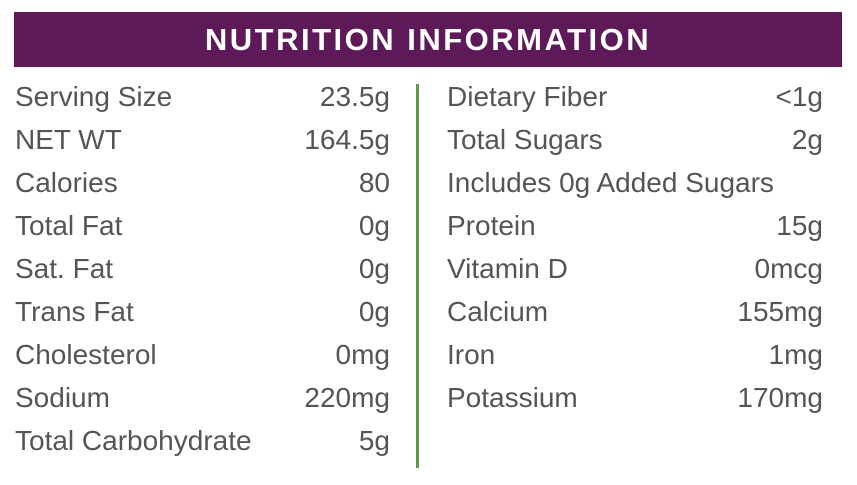  I want to click on column-divider, so click(417, 276).